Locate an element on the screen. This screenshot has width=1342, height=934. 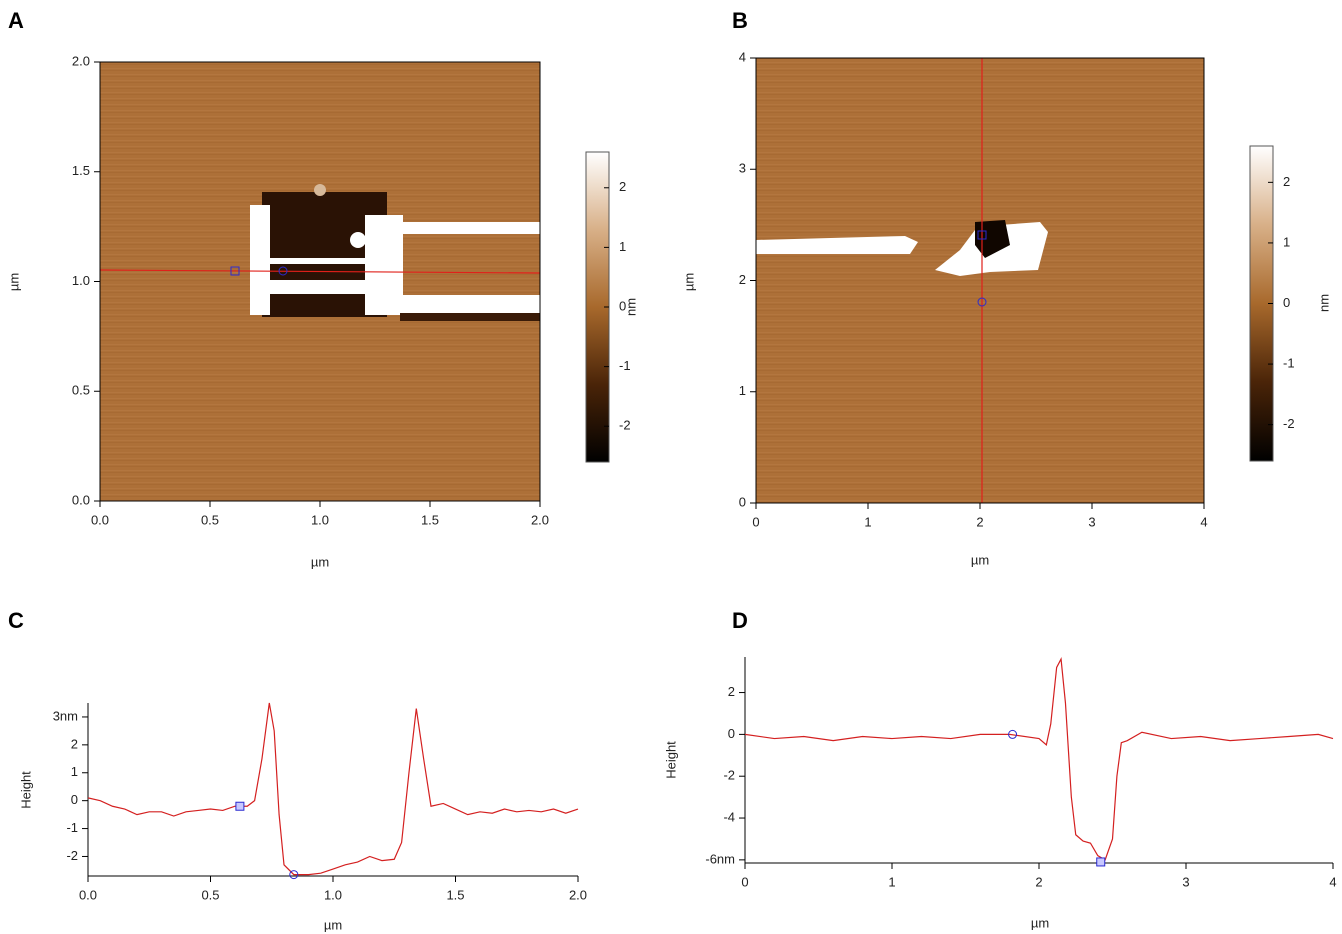
panel-label: A is located at coordinates (16, 20).